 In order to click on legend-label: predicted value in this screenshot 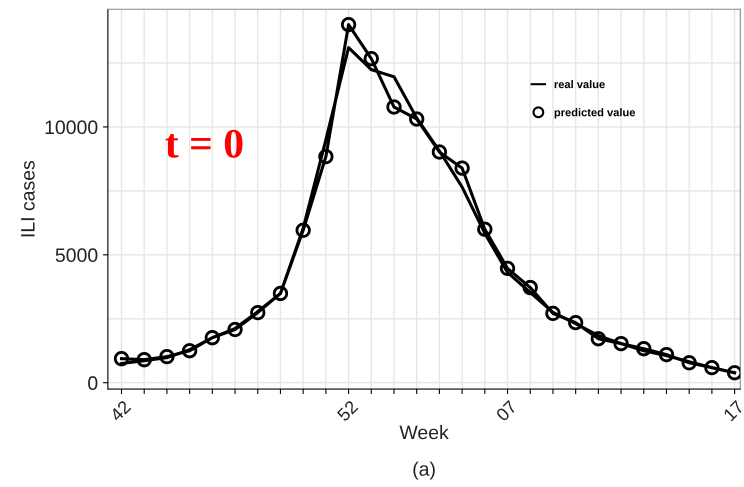, I will do `click(595, 113)`.